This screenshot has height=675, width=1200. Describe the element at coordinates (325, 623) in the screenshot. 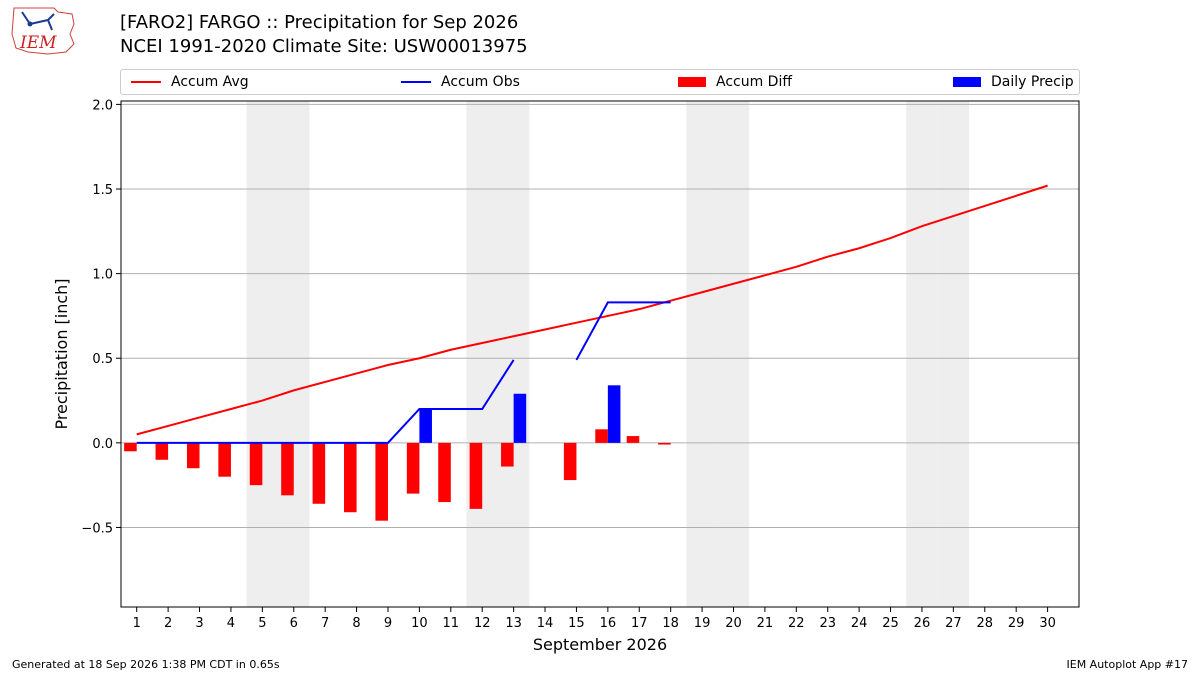

I see `x-tick-label: 7` at that location.